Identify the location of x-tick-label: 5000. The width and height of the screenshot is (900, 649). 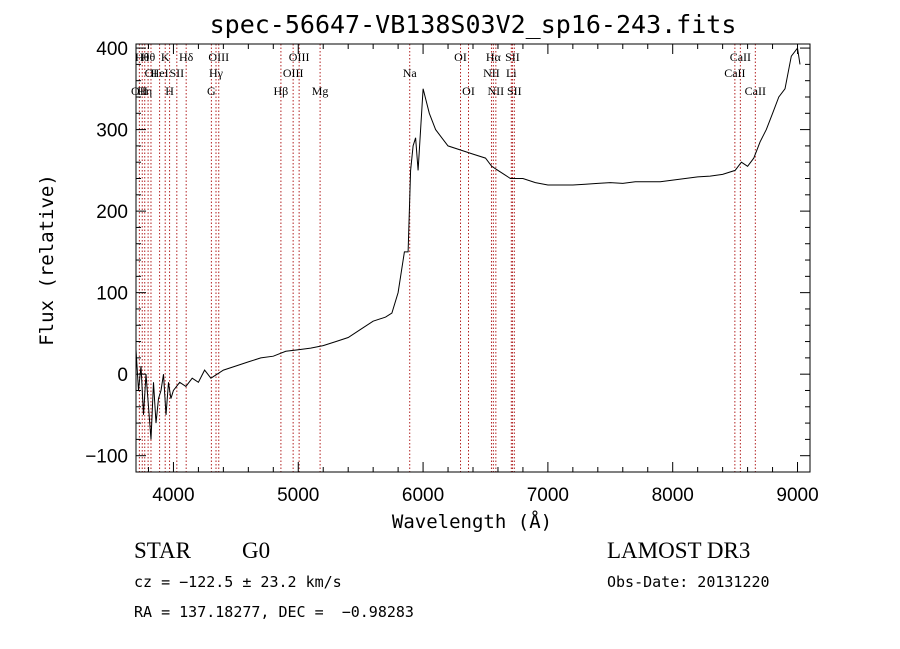
(298, 495).